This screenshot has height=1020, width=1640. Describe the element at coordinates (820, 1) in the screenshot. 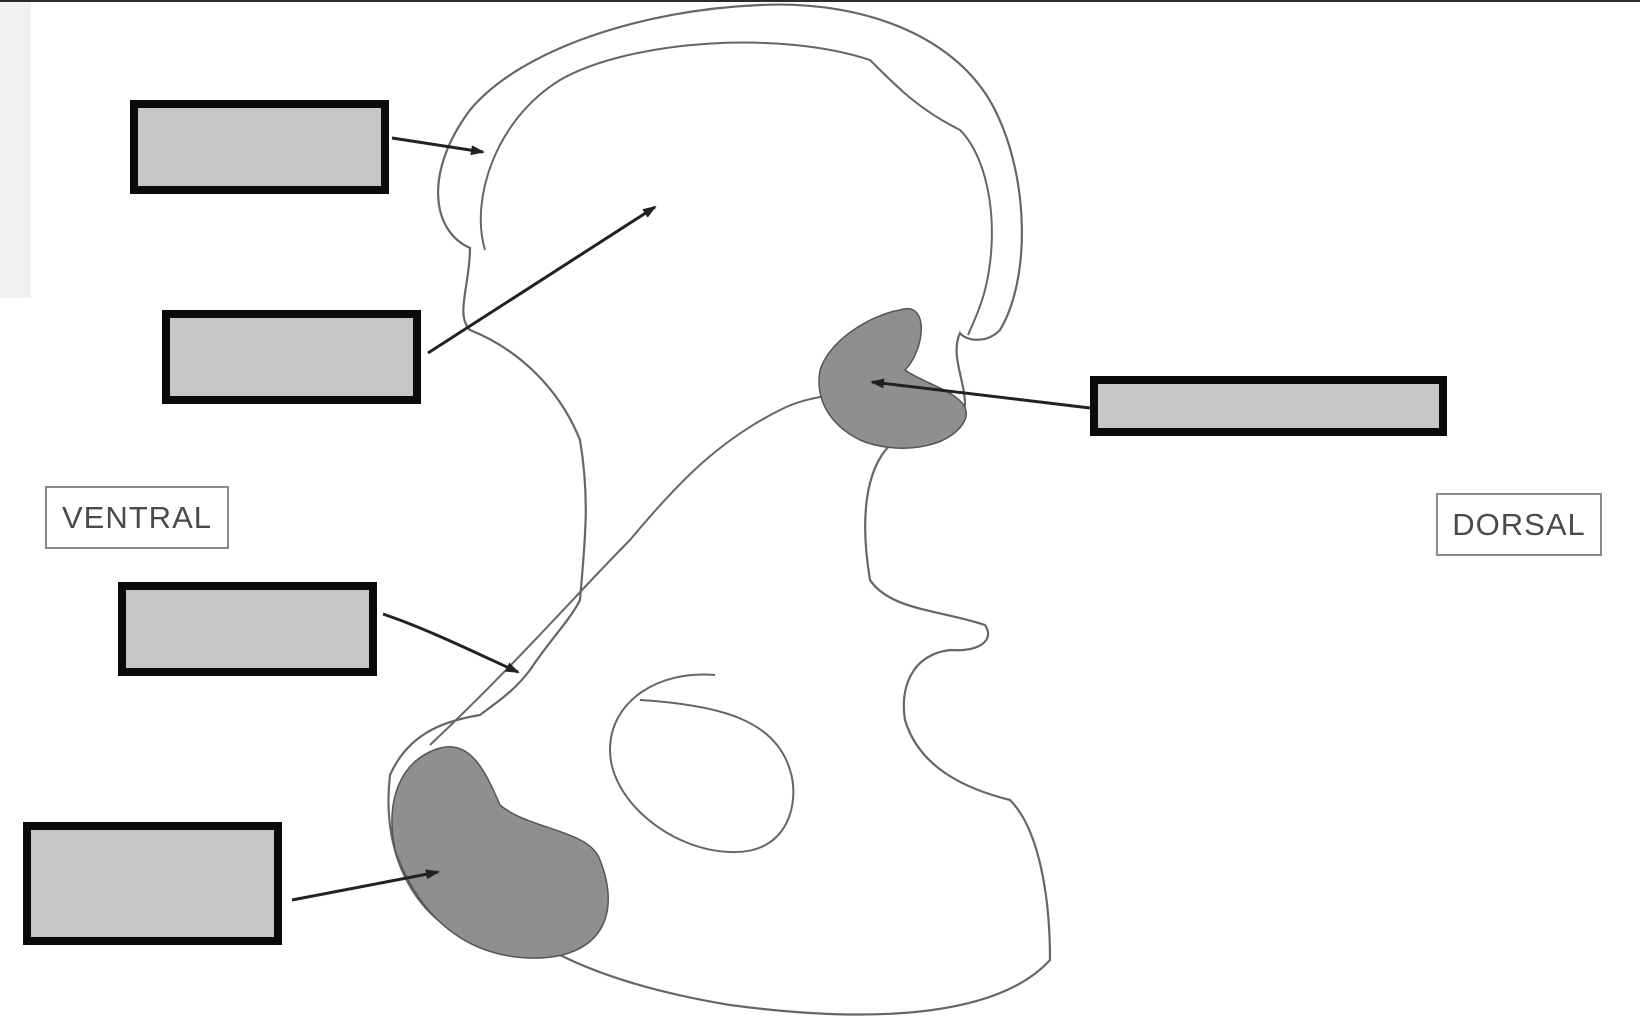

I see `top-border-line` at that location.